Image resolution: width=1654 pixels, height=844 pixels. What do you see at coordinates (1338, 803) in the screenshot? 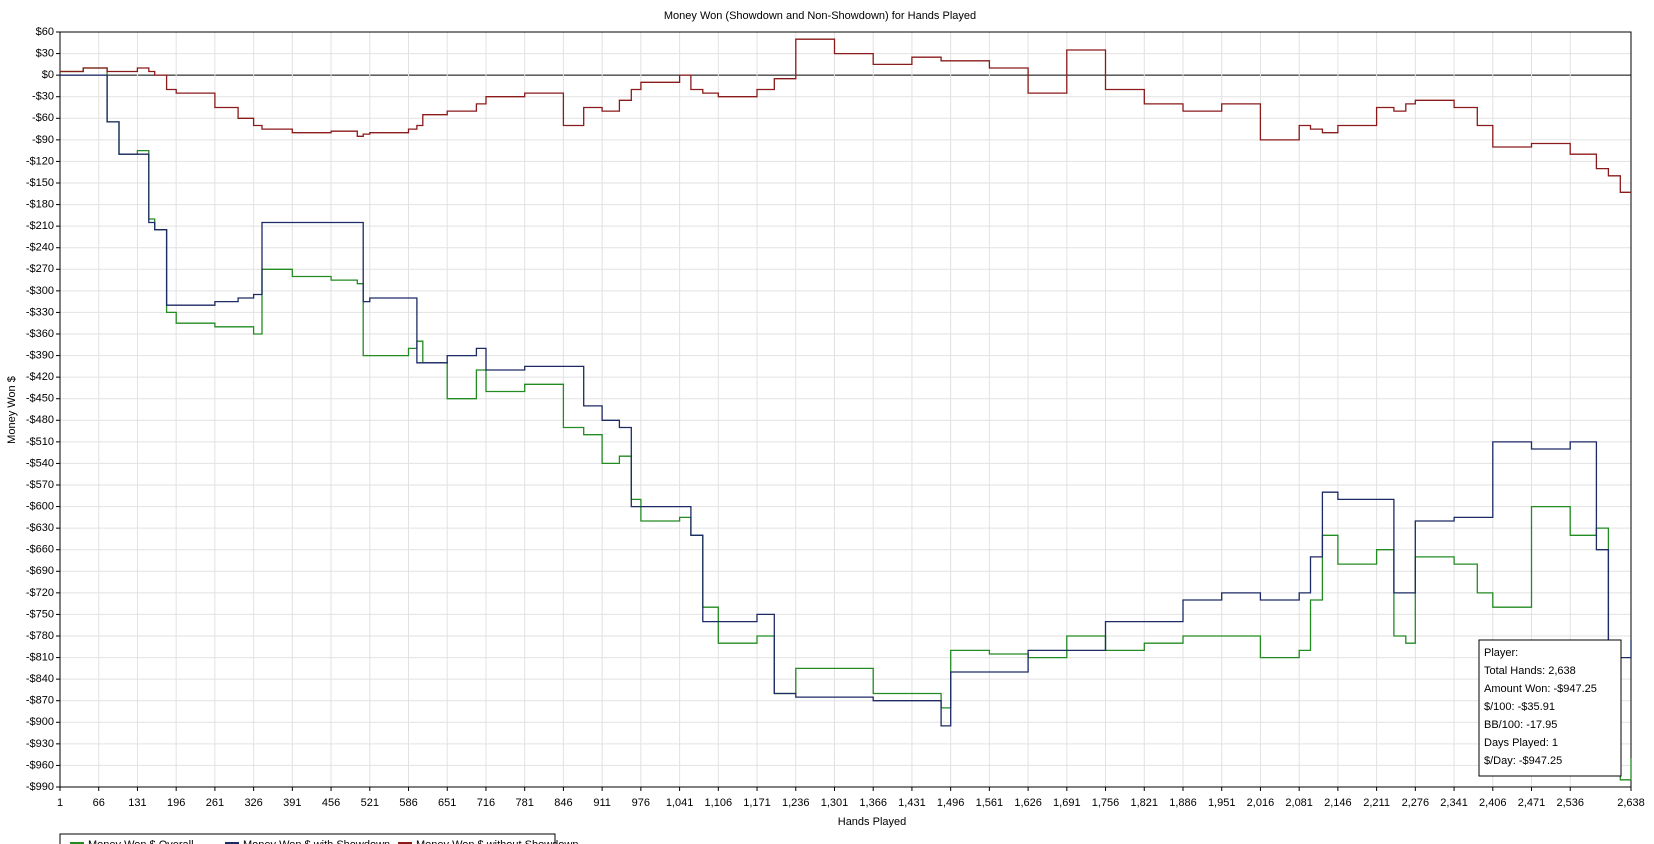
I see `x-tick-label: 2,146` at bounding box center [1338, 803].